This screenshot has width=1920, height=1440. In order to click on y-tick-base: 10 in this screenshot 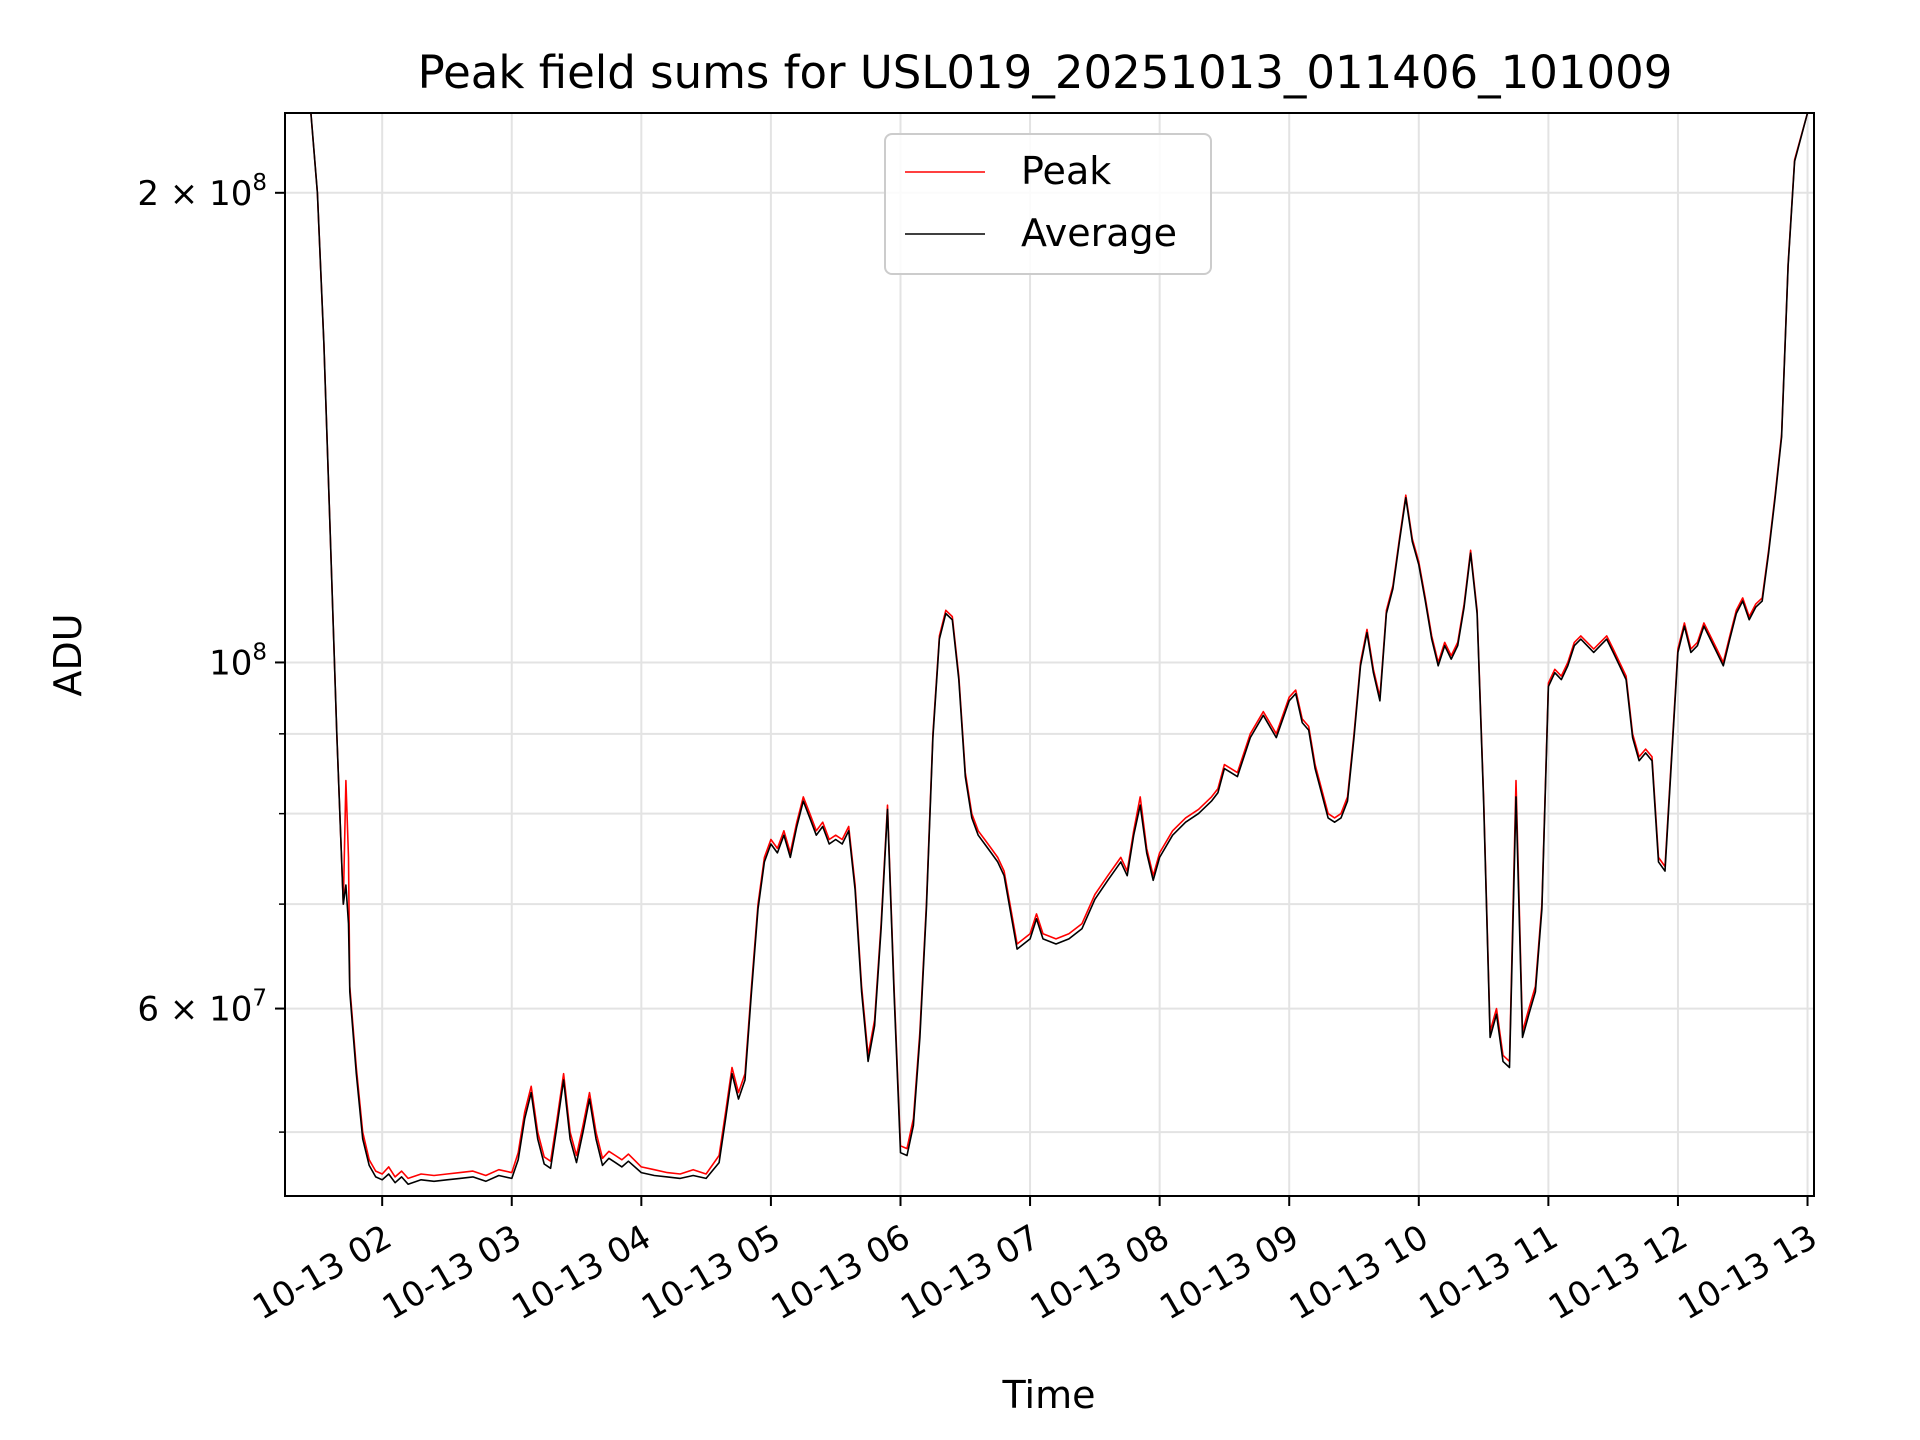, I will do `click(230, 663)`.